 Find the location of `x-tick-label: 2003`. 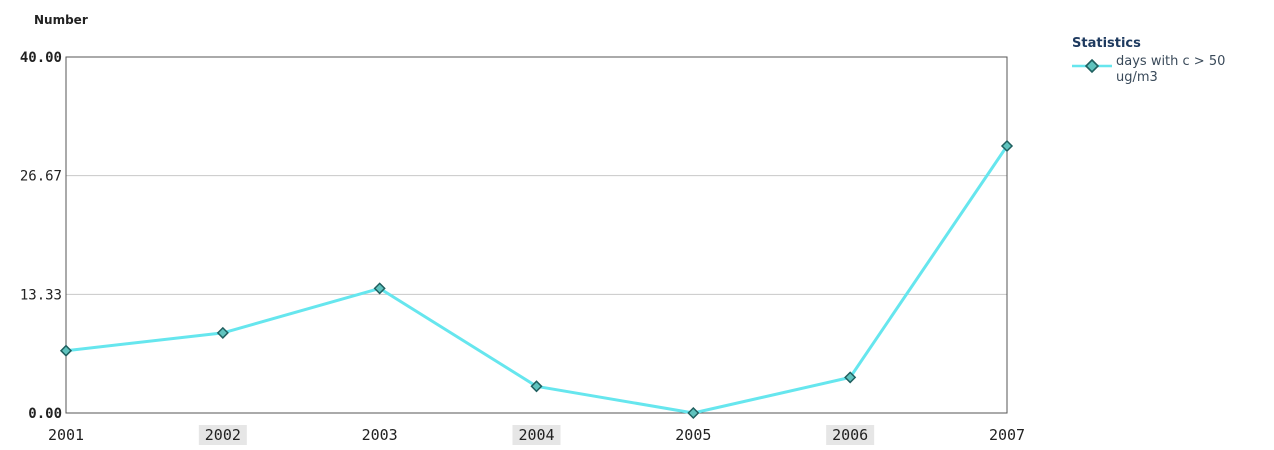

x-tick-label: 2003 is located at coordinates (380, 435).